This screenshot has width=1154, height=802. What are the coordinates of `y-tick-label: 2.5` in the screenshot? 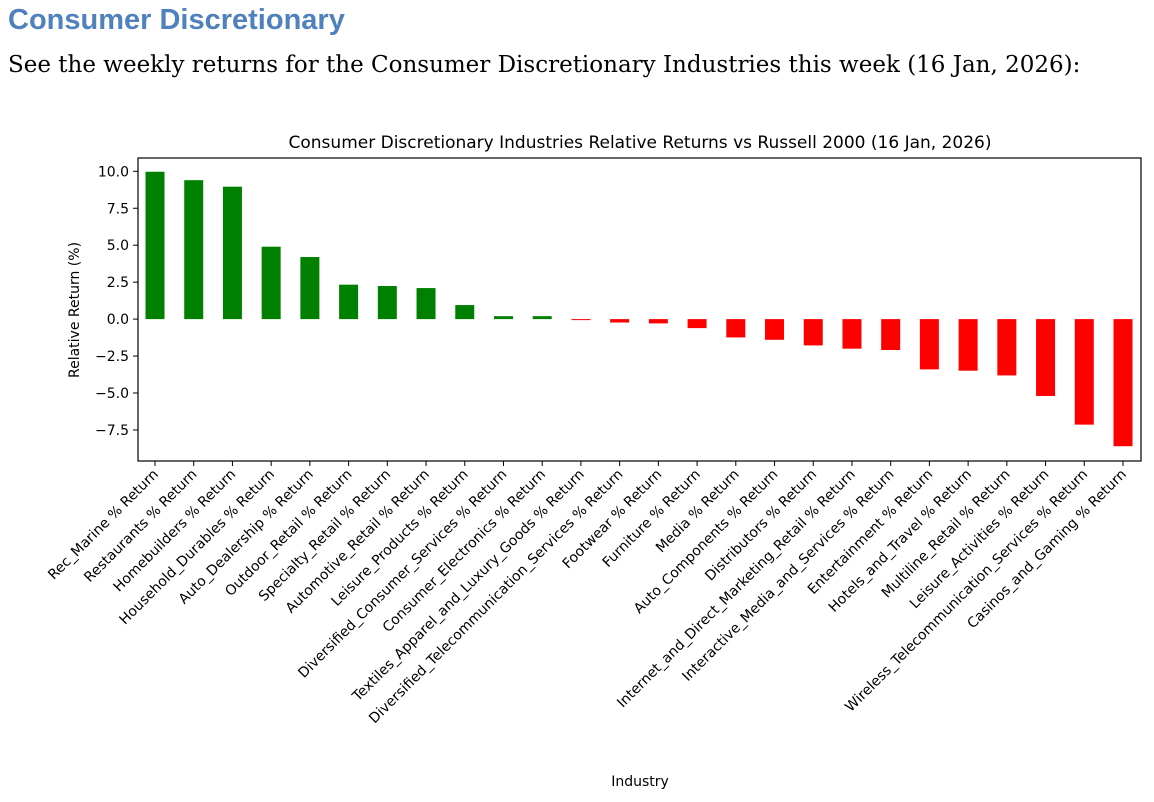 It's located at (118, 283).